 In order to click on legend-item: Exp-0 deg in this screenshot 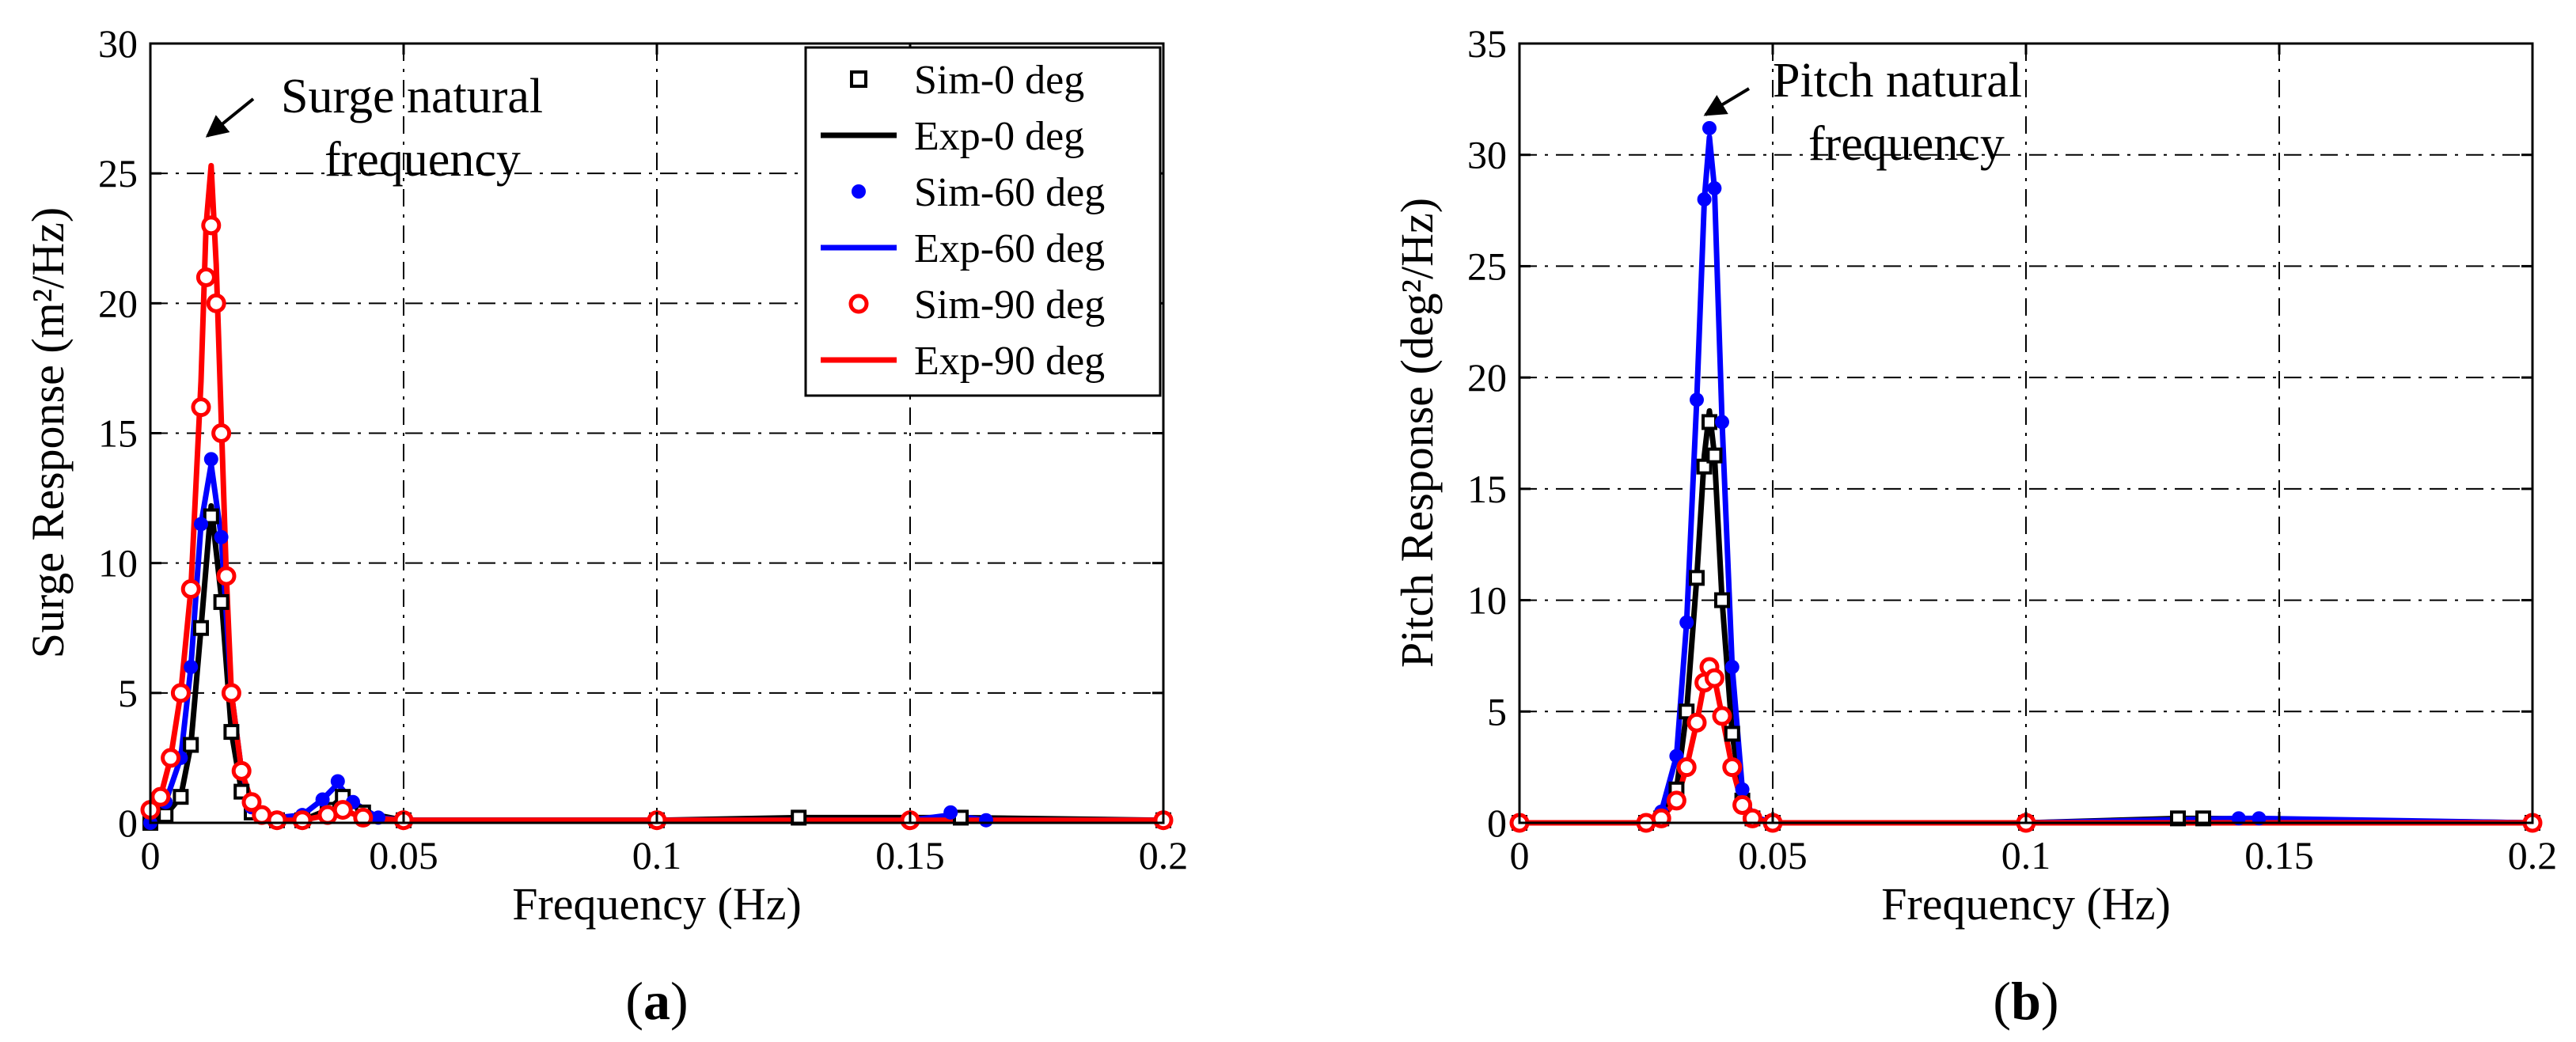, I will do `click(952, 136)`.